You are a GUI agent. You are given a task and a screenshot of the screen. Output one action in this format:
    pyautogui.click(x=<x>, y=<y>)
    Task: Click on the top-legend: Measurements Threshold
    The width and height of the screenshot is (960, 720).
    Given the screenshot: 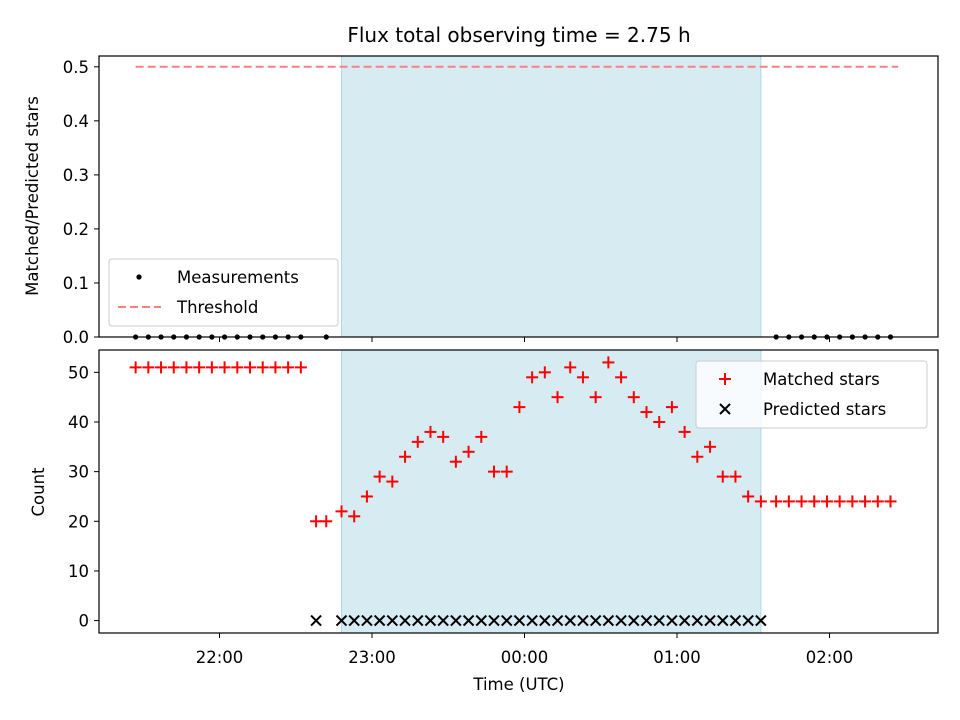 What is the action you would take?
    pyautogui.click(x=223, y=292)
    